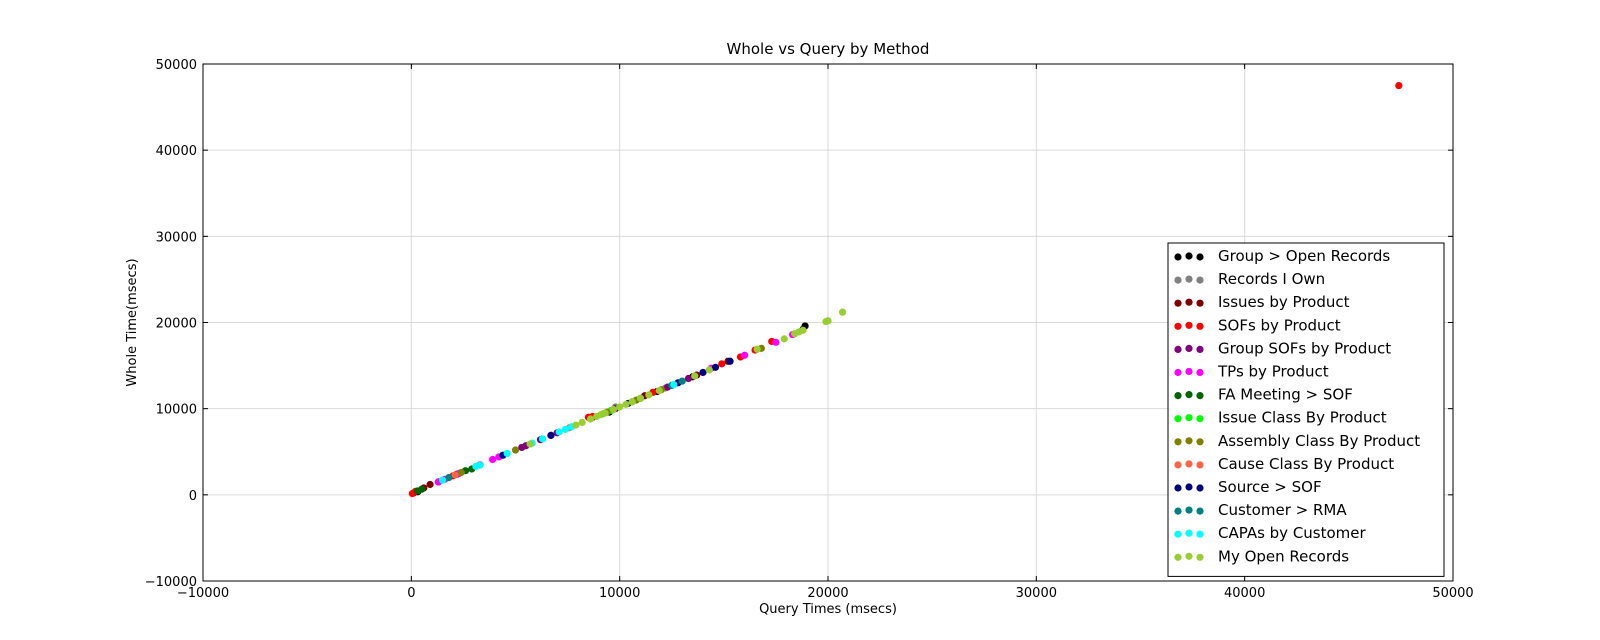 The image size is (1600, 640). Describe the element at coordinates (828, 49) in the screenshot. I see `chart-title: Whole vs Query by Method` at that location.